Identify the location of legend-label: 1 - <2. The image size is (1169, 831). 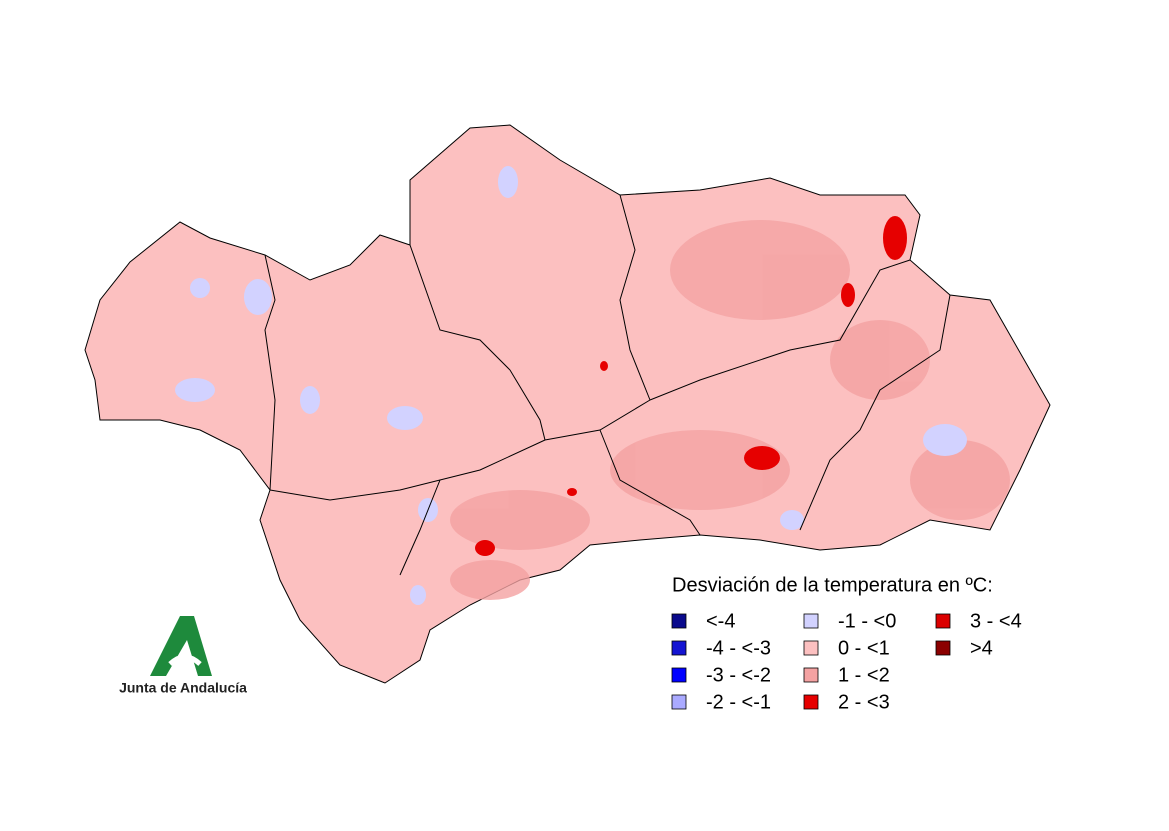
(864, 675).